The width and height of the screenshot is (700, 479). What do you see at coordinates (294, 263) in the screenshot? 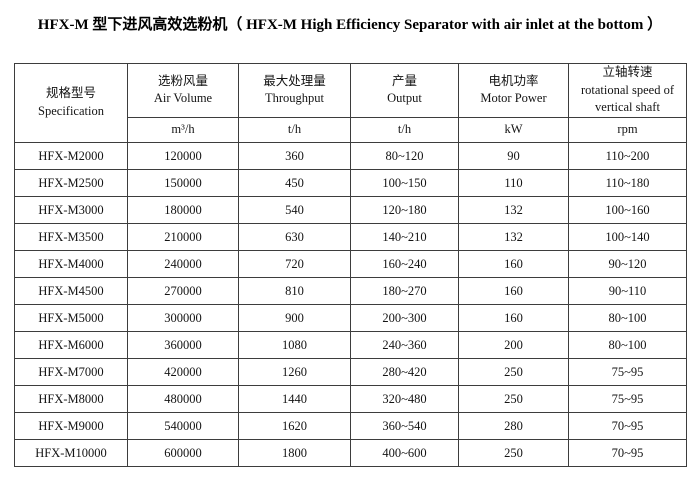
I see `table-cell: 720` at bounding box center [294, 263].